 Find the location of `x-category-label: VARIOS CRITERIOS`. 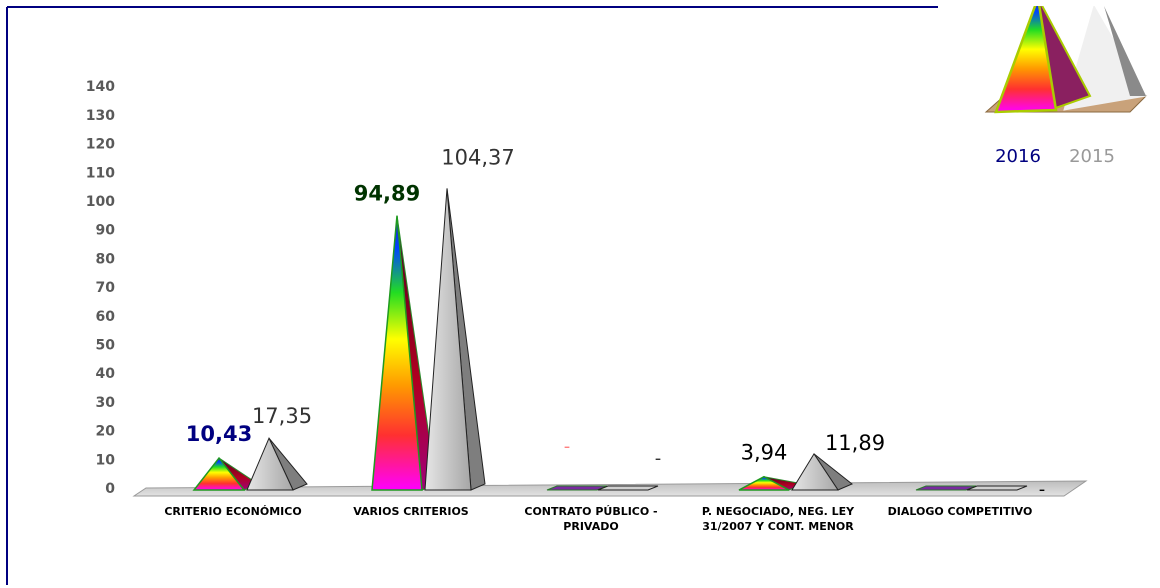

x-category-label: VARIOS CRITERIOS is located at coordinates (411, 511).